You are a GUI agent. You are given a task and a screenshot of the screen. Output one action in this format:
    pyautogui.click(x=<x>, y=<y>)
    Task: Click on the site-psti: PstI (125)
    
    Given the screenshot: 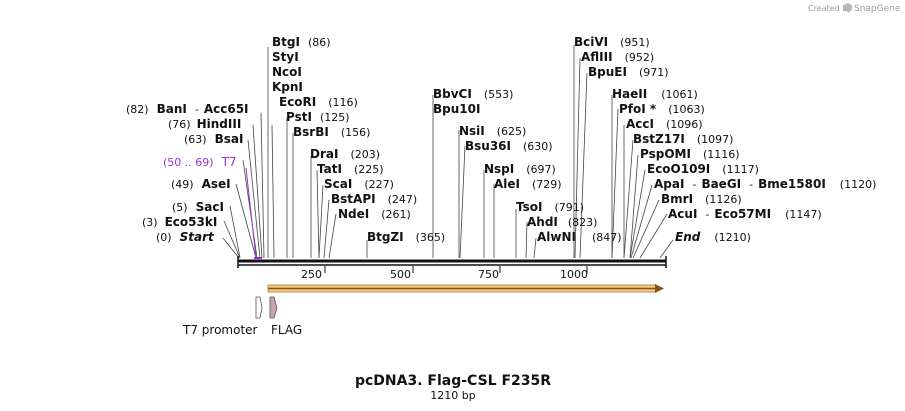 What is the action you would take?
    pyautogui.click(x=318, y=117)
    